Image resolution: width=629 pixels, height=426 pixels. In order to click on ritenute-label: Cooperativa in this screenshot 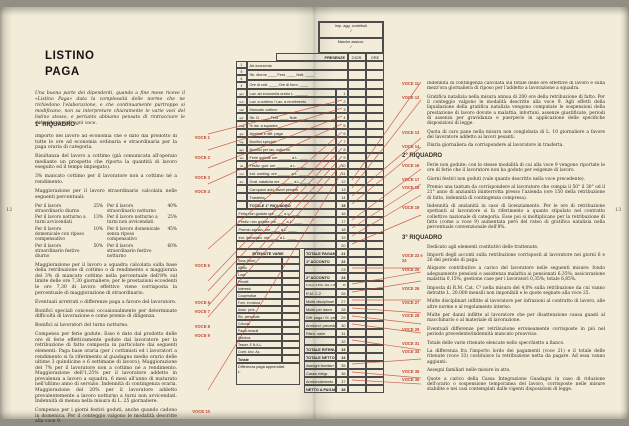, I will do `click(259, 295)`.